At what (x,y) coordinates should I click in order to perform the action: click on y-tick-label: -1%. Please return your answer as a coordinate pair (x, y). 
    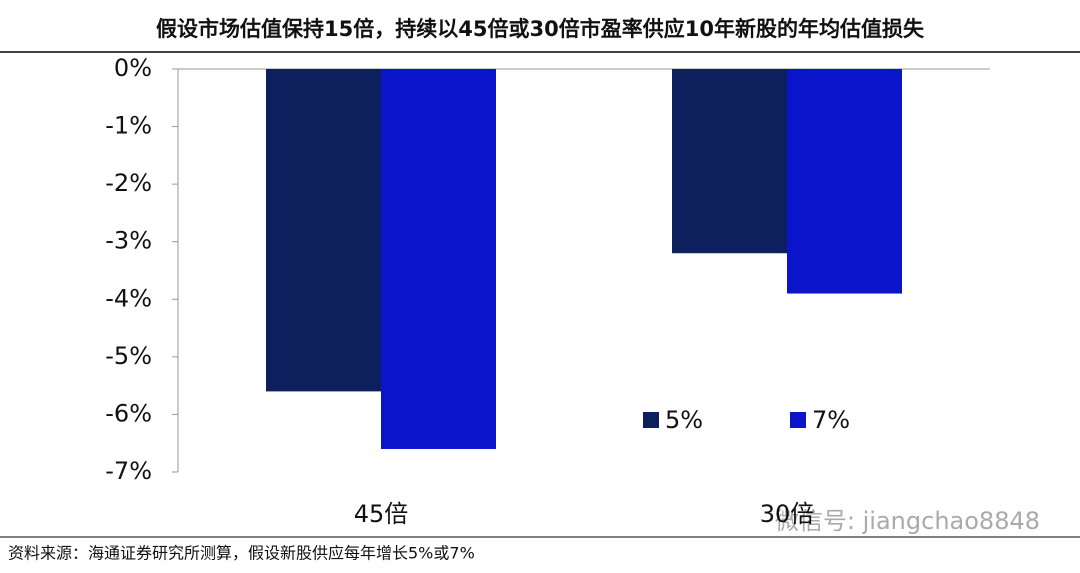
    Looking at the image, I should click on (128, 126).